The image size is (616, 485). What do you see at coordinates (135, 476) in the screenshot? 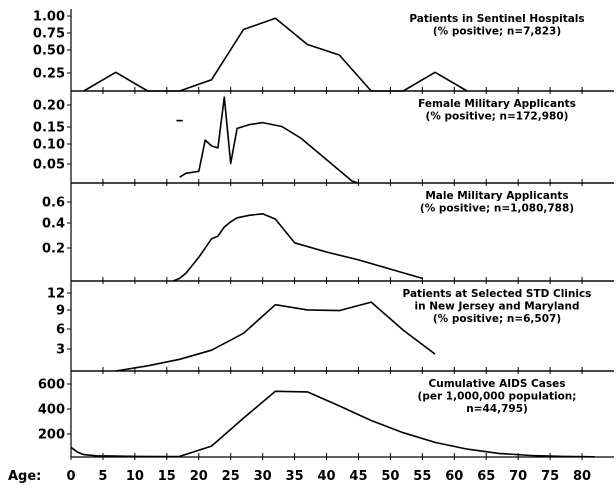
I see `x-tick-label: 10` at bounding box center [135, 476].